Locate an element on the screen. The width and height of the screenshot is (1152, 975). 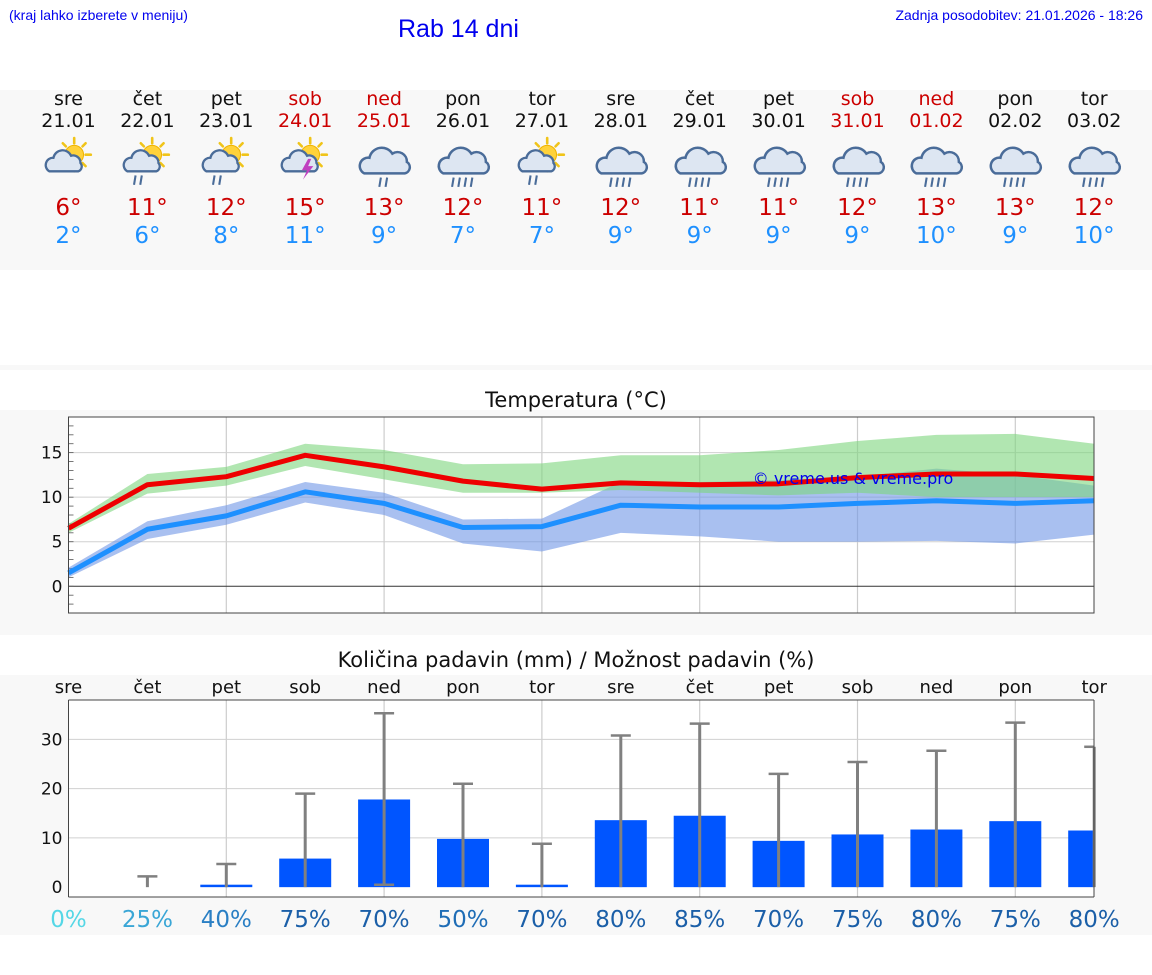
min-temperature: 2° is located at coordinates (68, 236).